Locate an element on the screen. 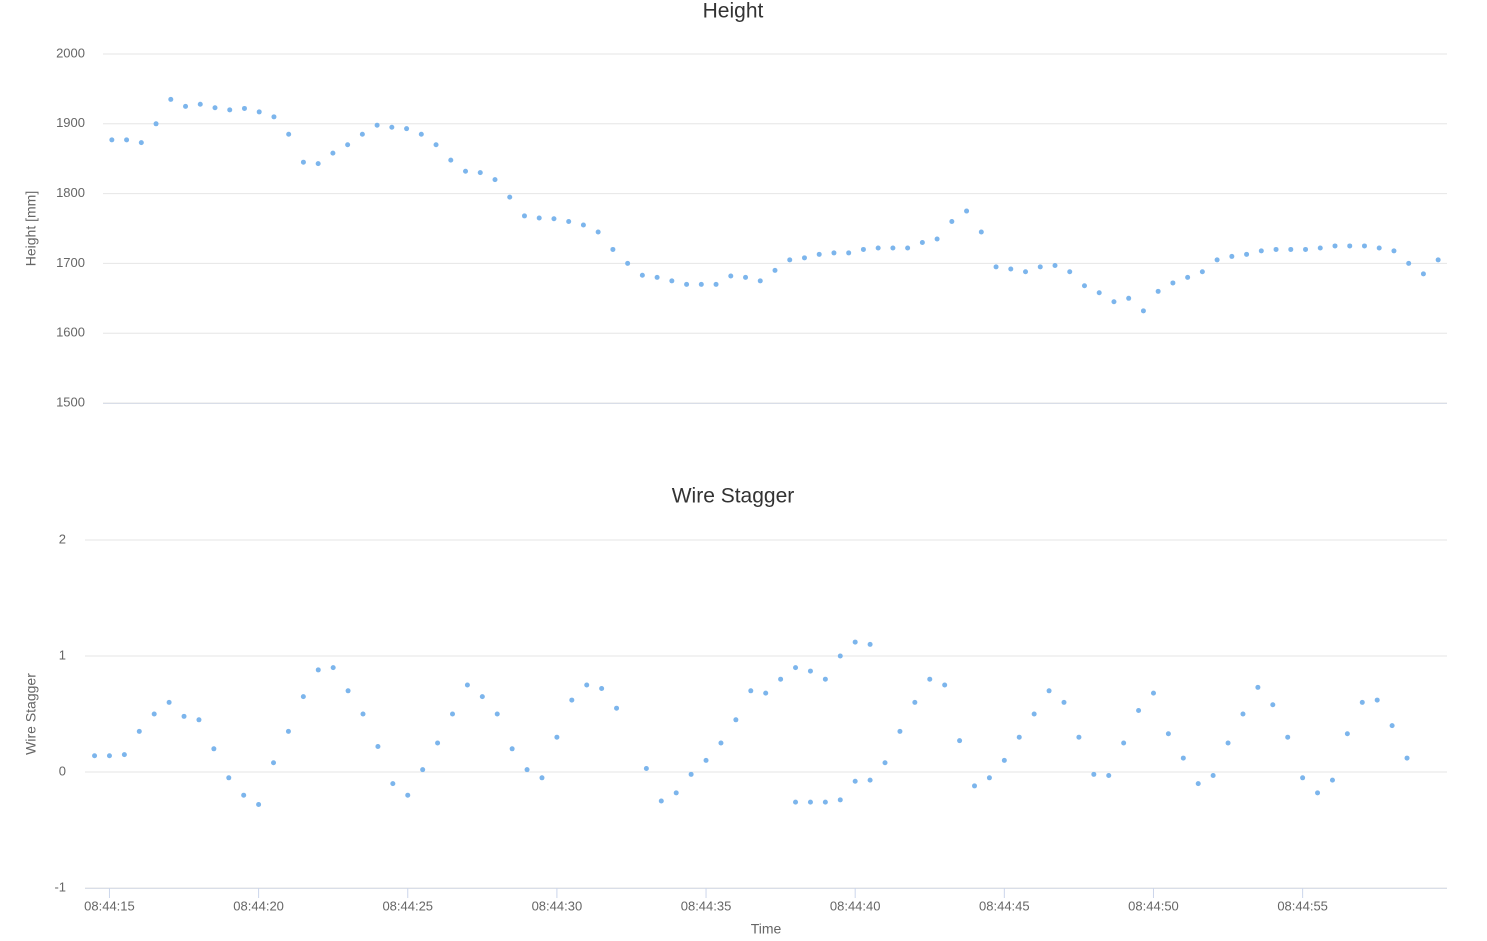  x-tick-label: 08:44:15 is located at coordinates (109, 905).